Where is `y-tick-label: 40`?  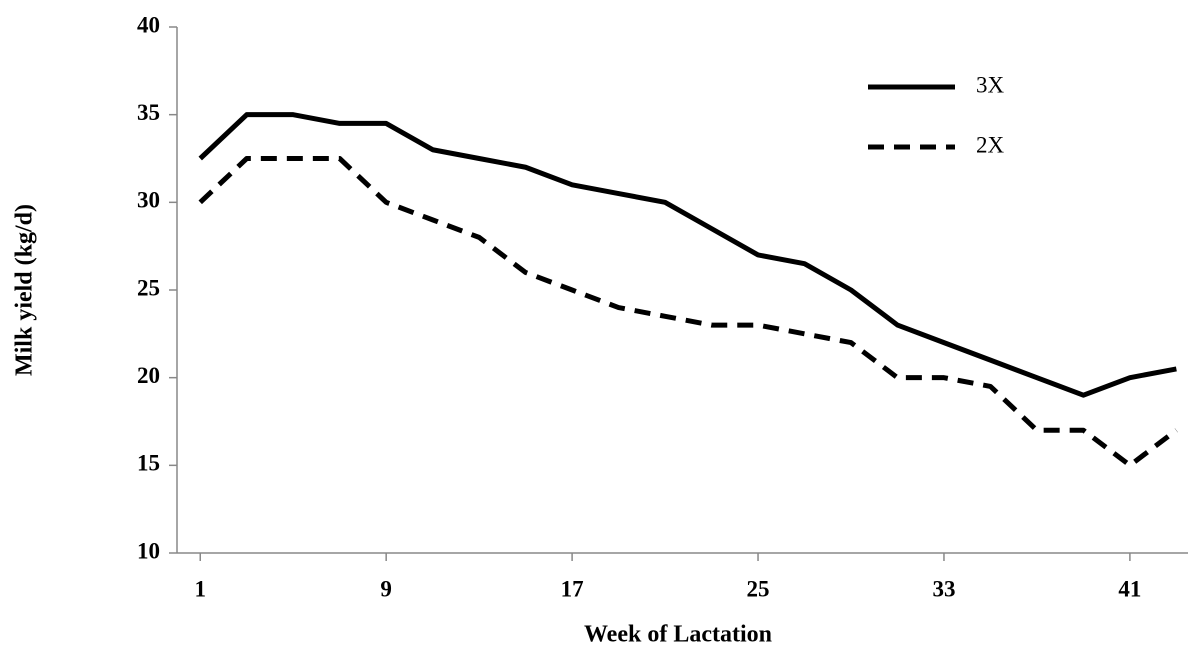
y-tick-label: 40 is located at coordinates (148, 24).